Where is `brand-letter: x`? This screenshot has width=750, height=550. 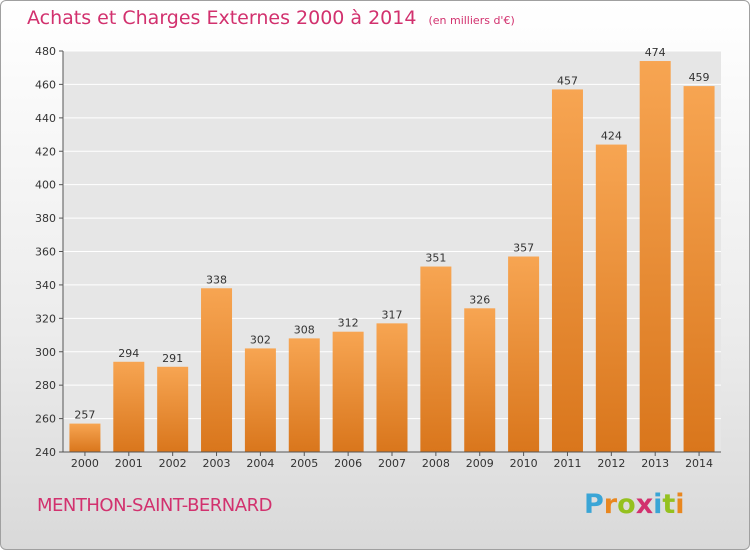
brand-letter: x is located at coordinates (644, 504).